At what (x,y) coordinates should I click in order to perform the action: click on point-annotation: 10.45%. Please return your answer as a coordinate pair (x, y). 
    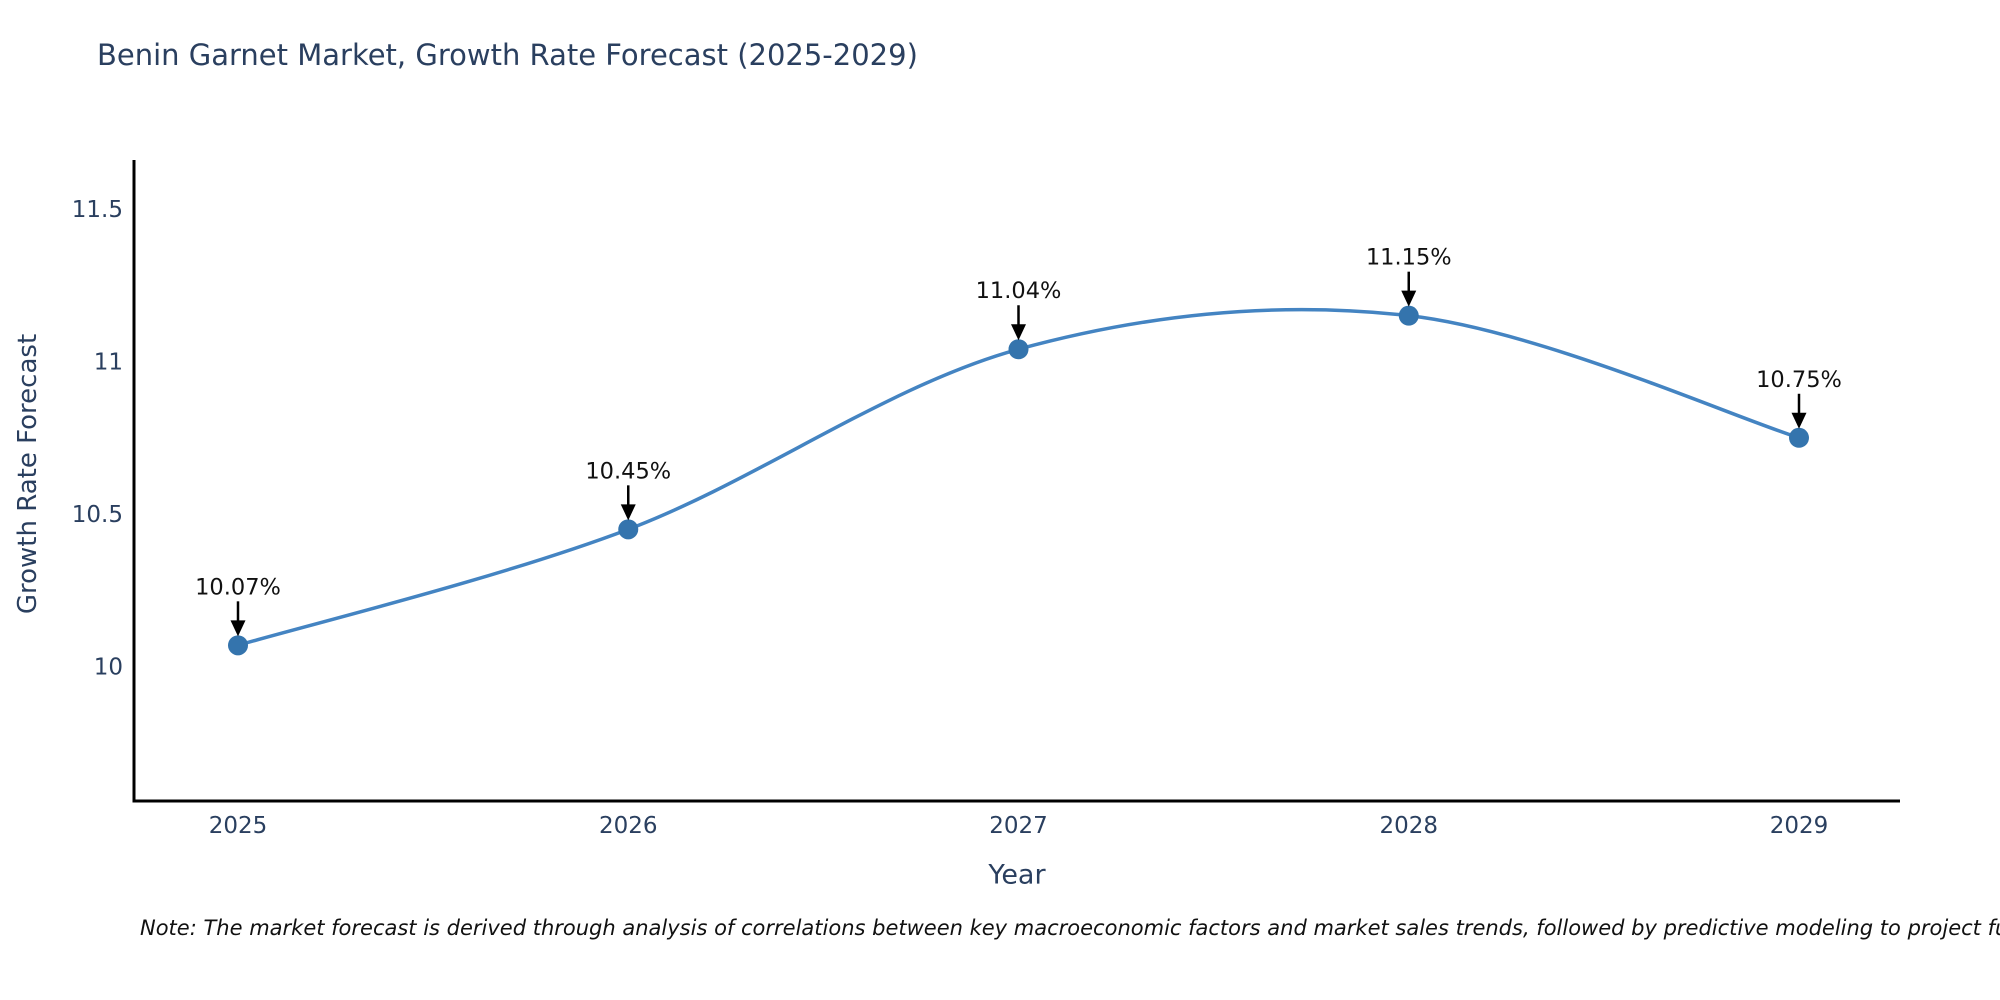
    Looking at the image, I should click on (628, 471).